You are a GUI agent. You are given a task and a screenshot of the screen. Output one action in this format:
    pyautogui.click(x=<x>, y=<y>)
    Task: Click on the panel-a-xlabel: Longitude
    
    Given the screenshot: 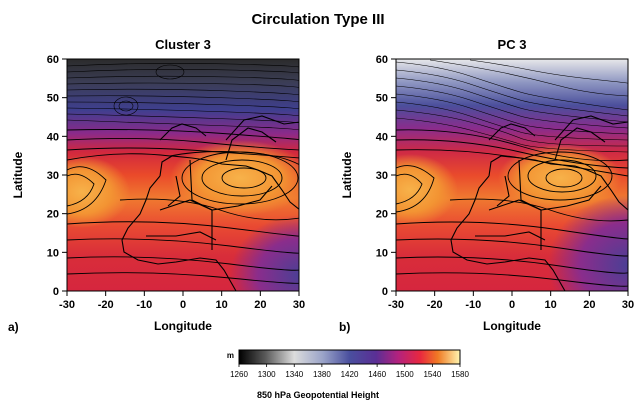 What is the action you would take?
    pyautogui.click(x=183, y=326)
    